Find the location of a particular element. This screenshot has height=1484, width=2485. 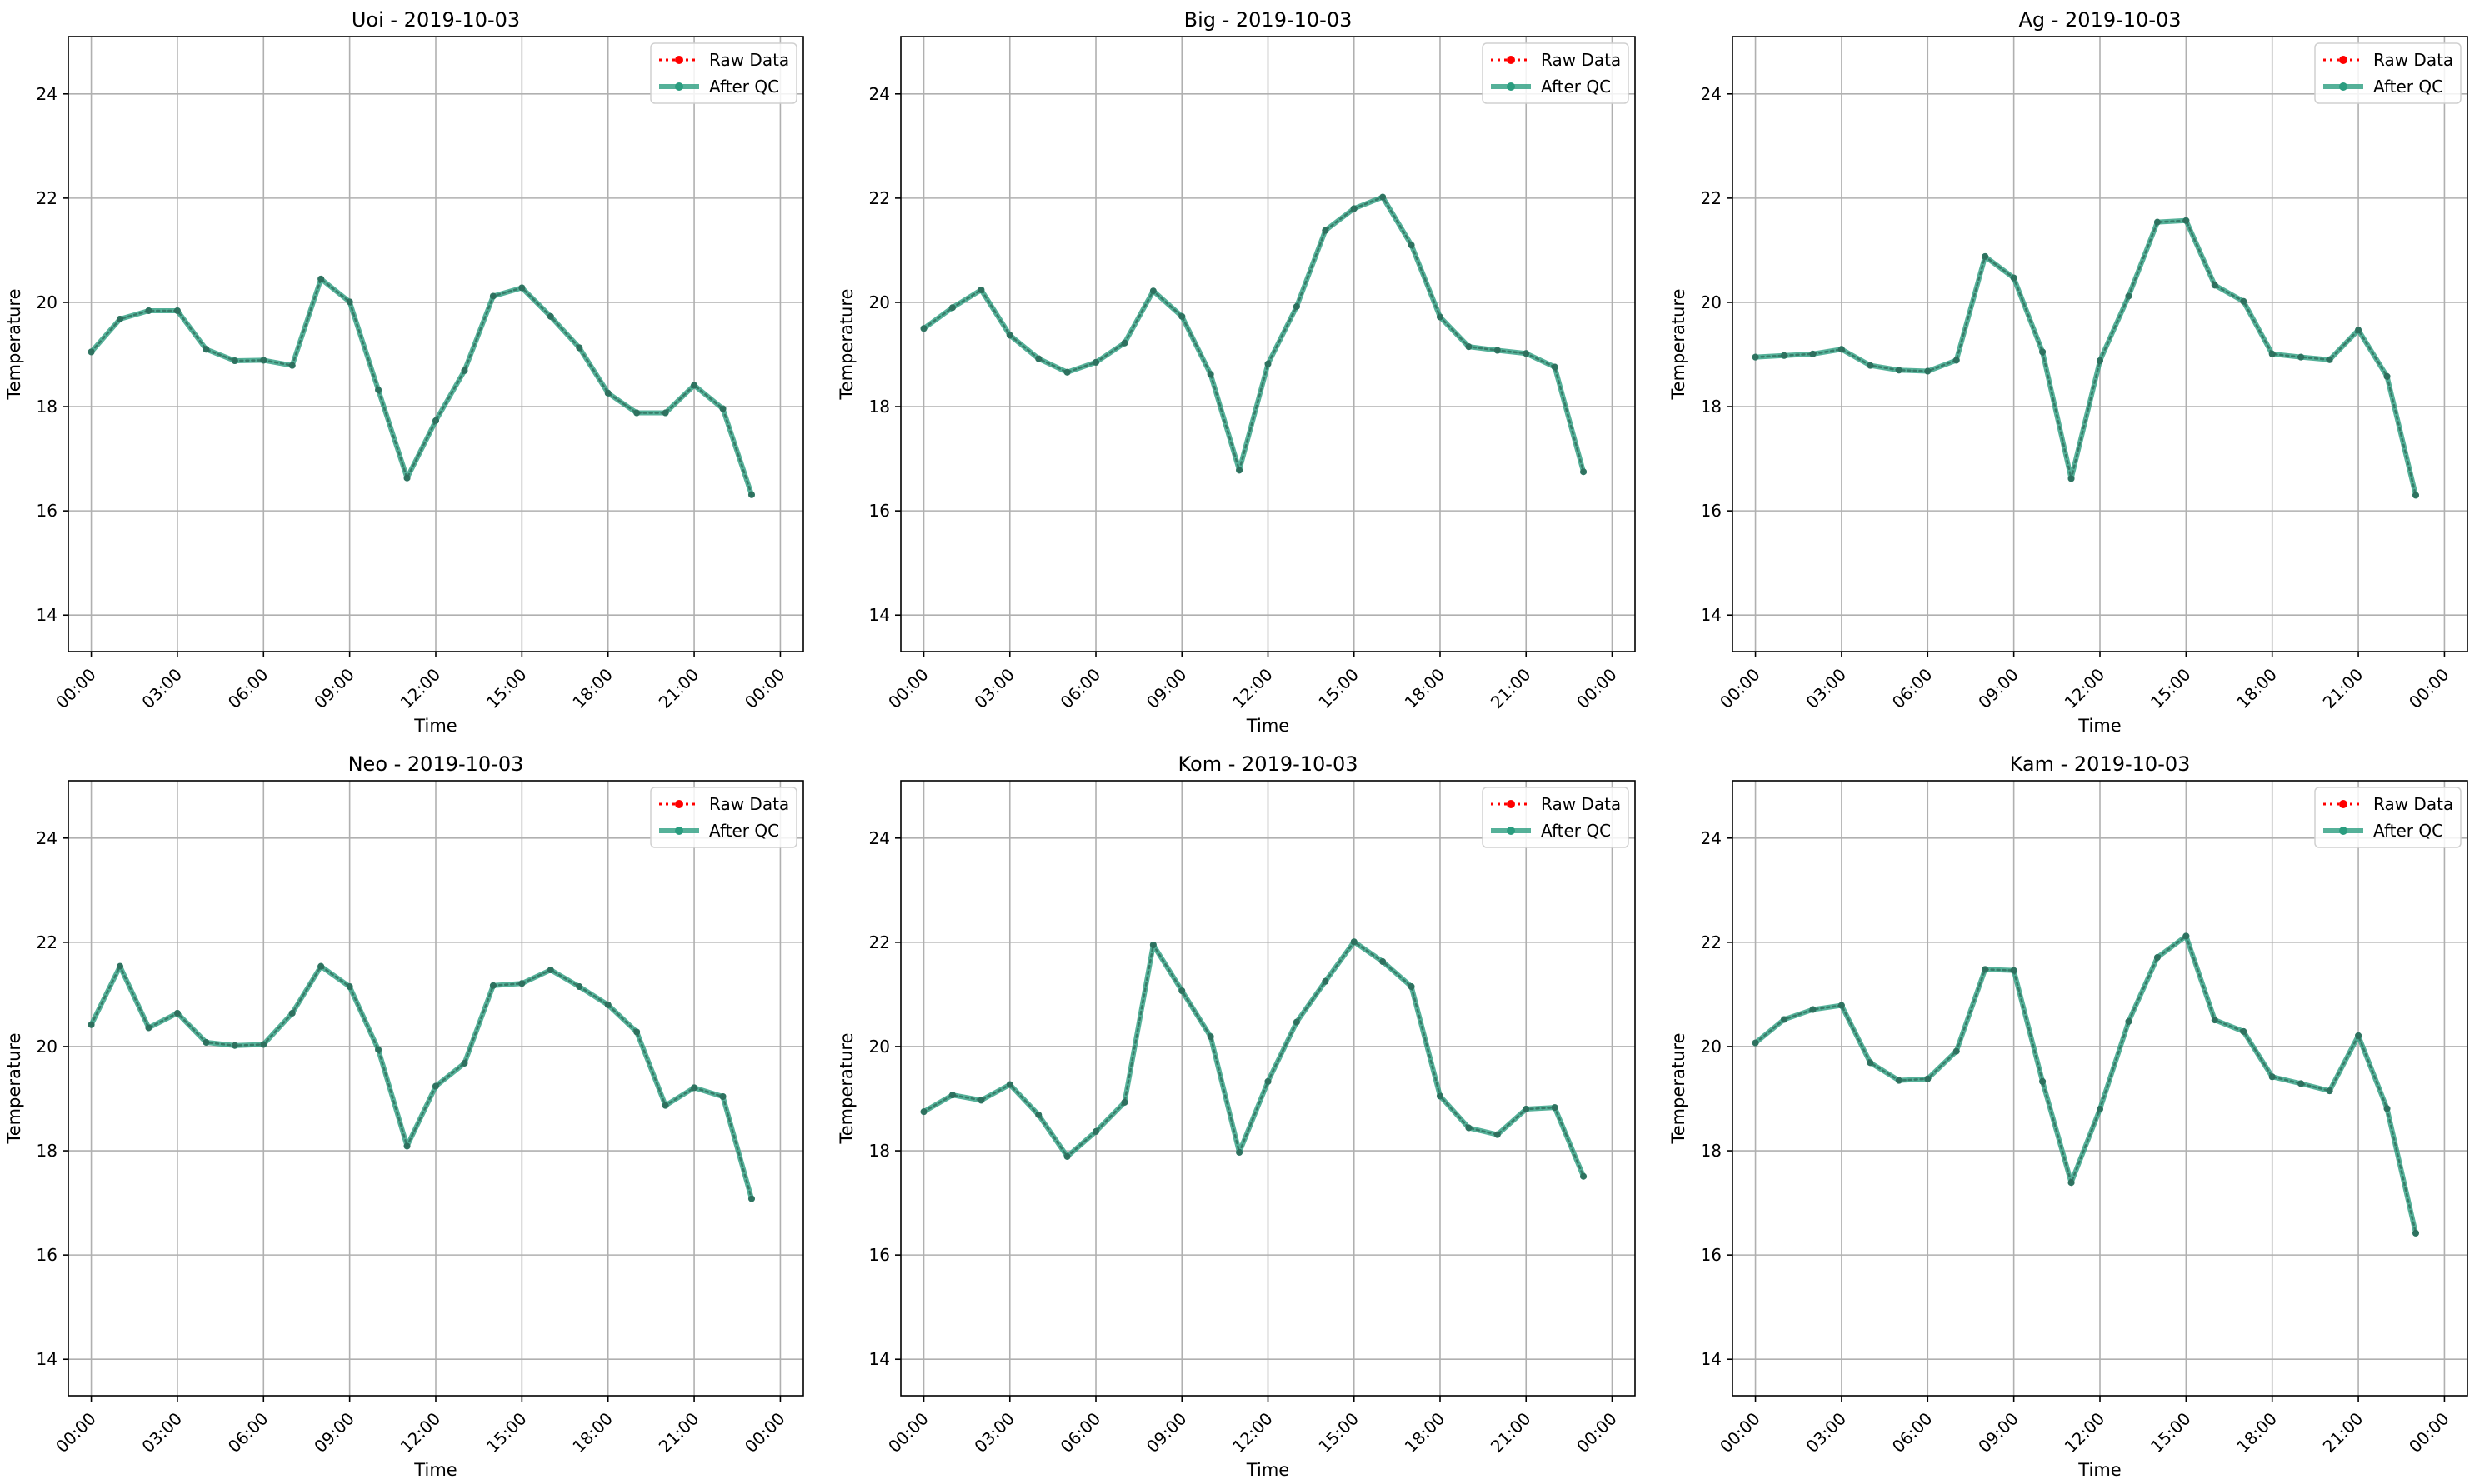

after-qc-line is located at coordinates (2085, 1084).